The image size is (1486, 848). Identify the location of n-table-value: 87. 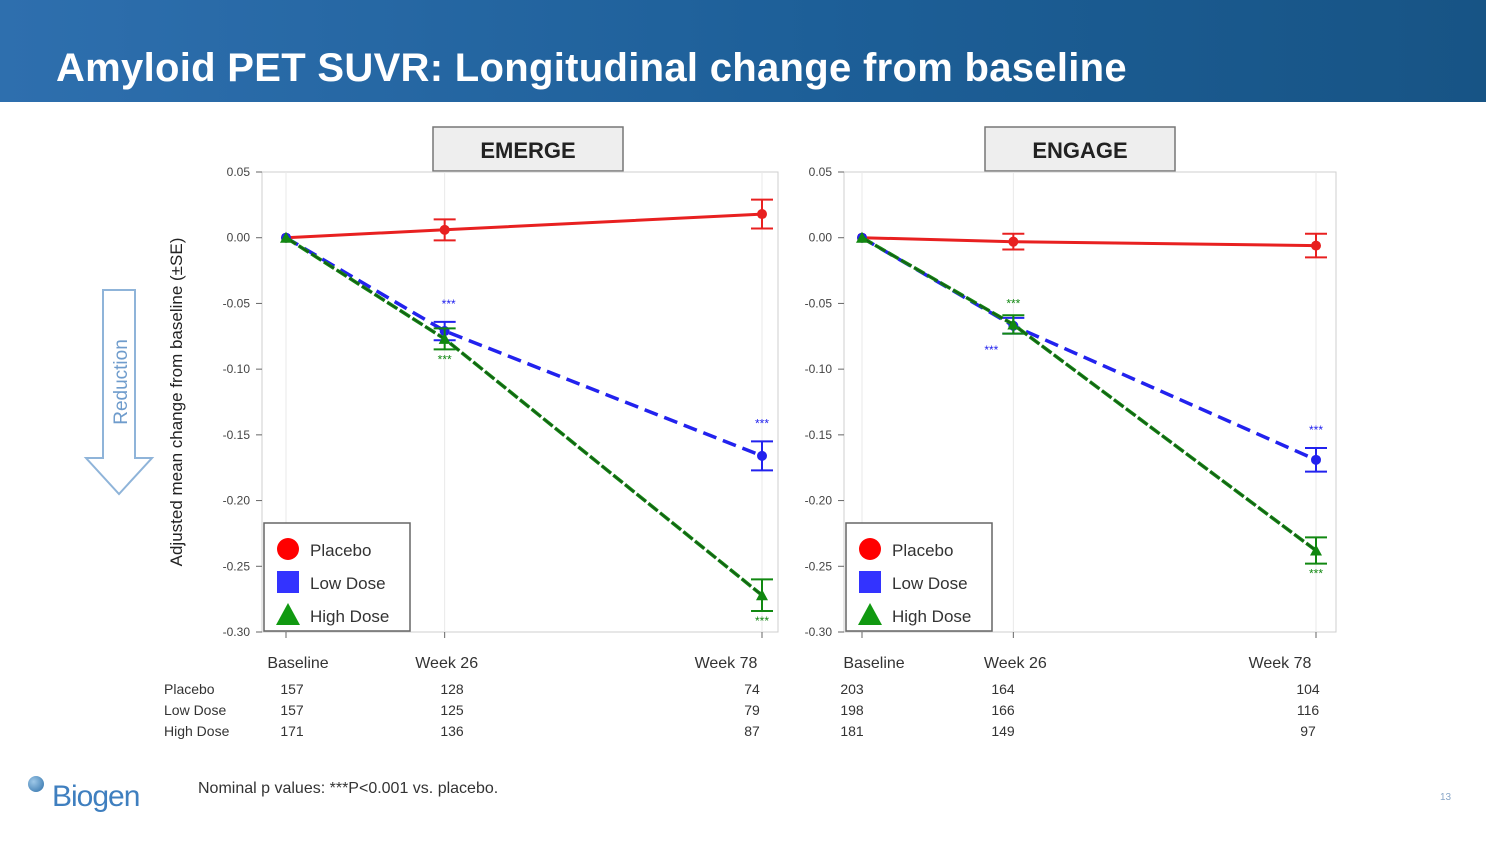
(752, 731).